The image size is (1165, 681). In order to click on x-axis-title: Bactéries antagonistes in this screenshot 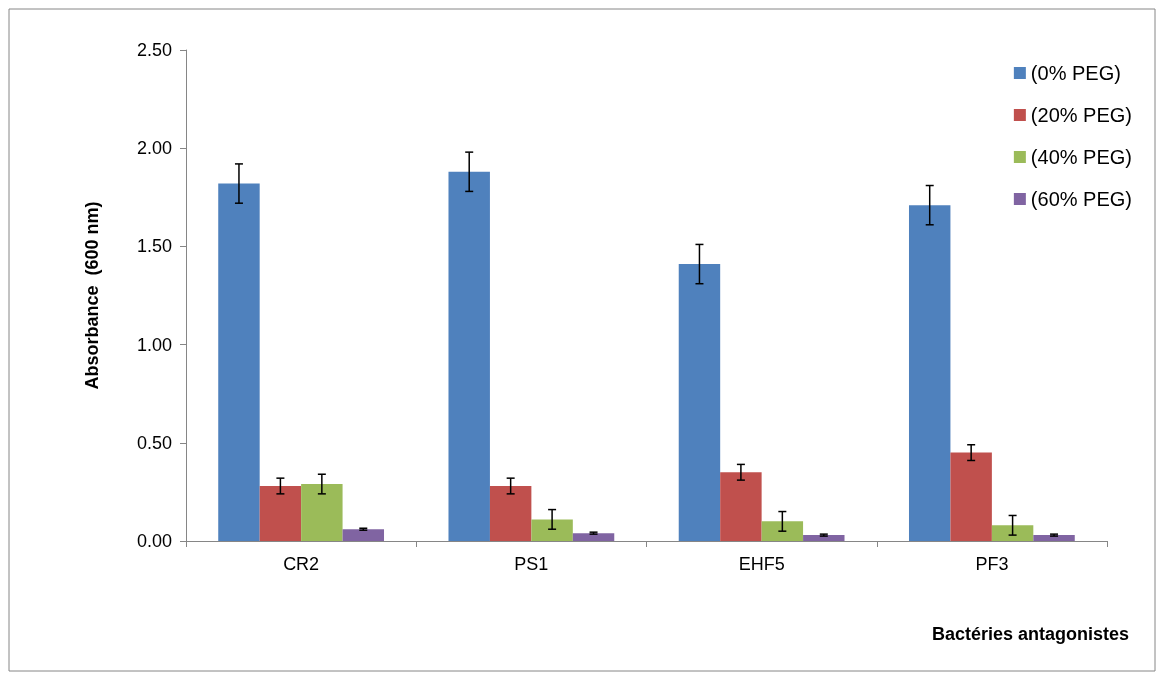, I will do `click(1030, 634)`.